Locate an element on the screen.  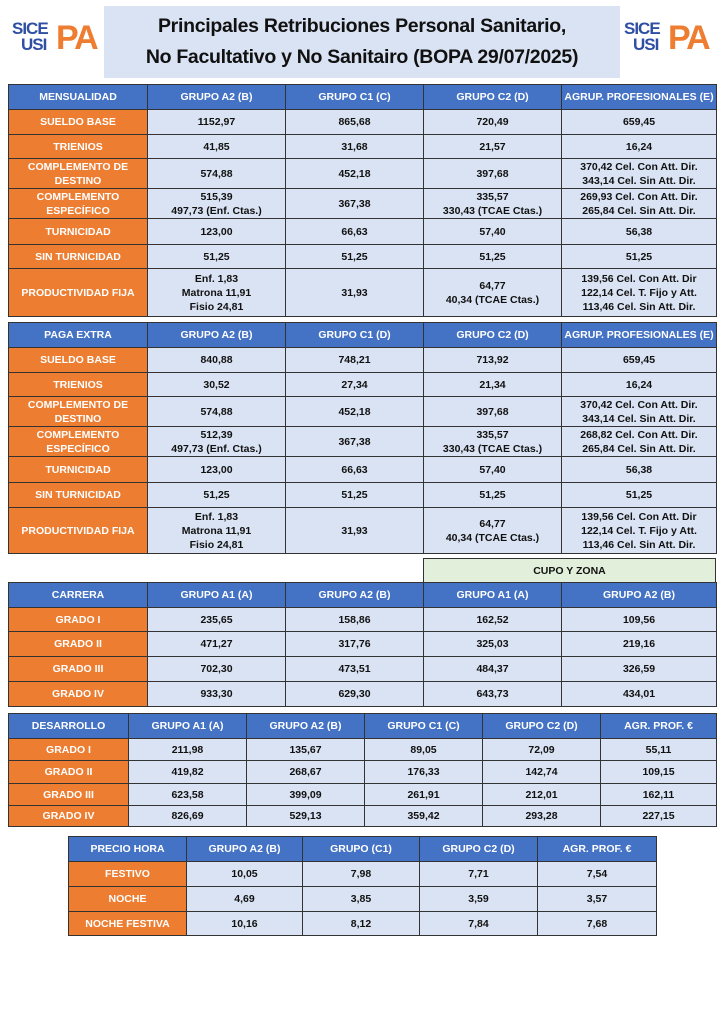
value-cell: 623,58 is located at coordinates (187, 794).